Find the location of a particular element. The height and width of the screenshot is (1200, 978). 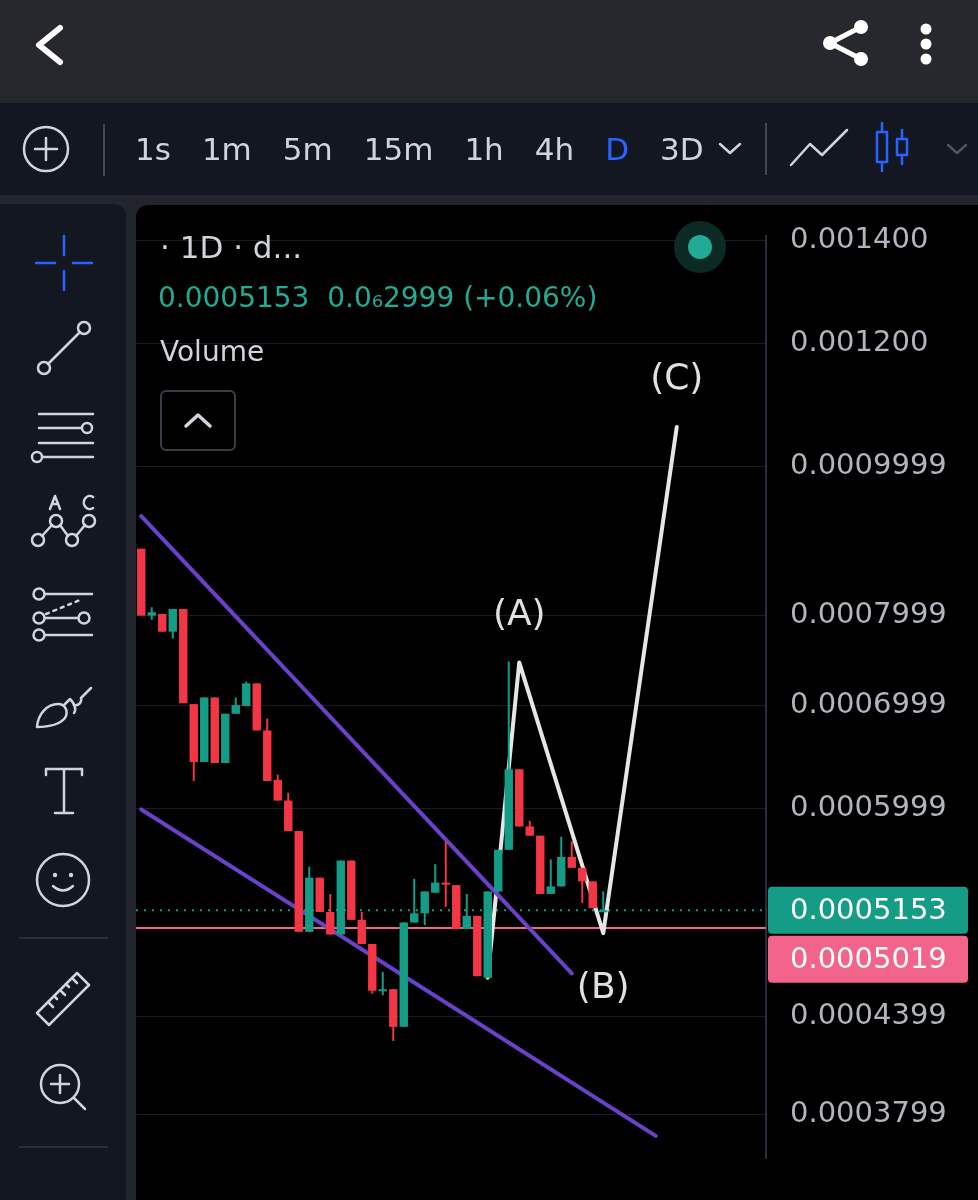

text: 3D is located at coordinates (682, 149).